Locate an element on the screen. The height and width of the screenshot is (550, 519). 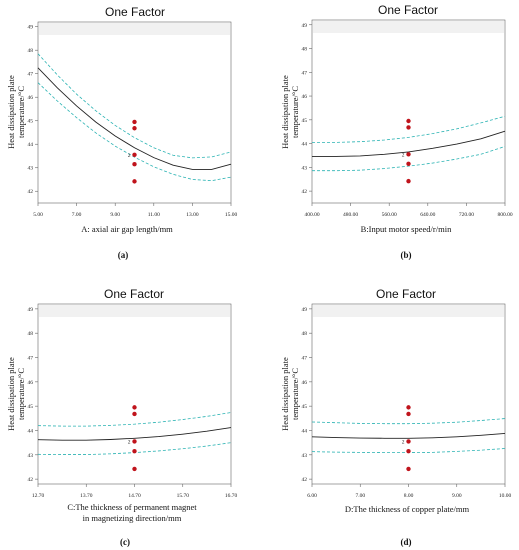
panel-d-x-axis-label: D:The thickness of copper plate/mm is located at coordinates (407, 509).